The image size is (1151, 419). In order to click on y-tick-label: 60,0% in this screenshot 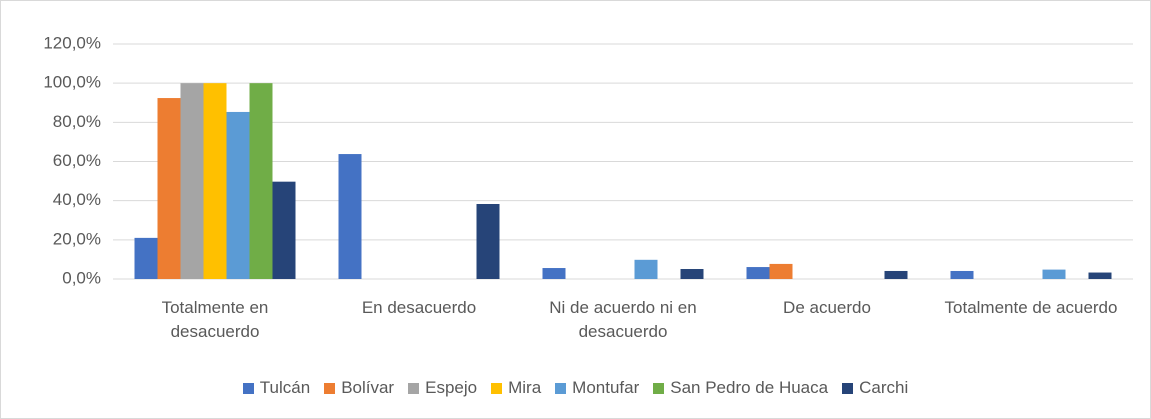, I will do `click(77, 160)`.